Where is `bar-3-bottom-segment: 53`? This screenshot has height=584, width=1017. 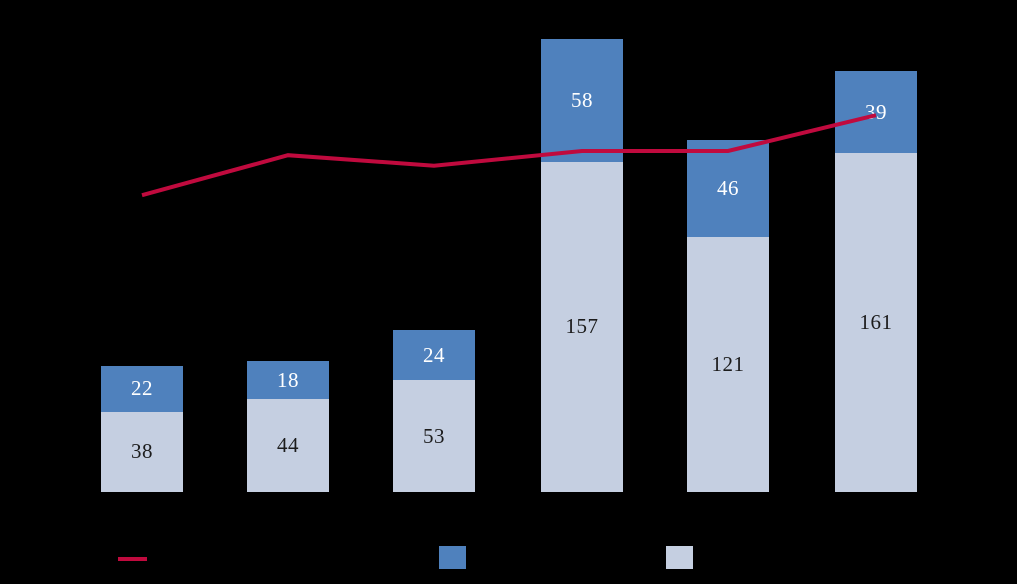
bar-3-bottom-segment: 53 is located at coordinates (434, 436).